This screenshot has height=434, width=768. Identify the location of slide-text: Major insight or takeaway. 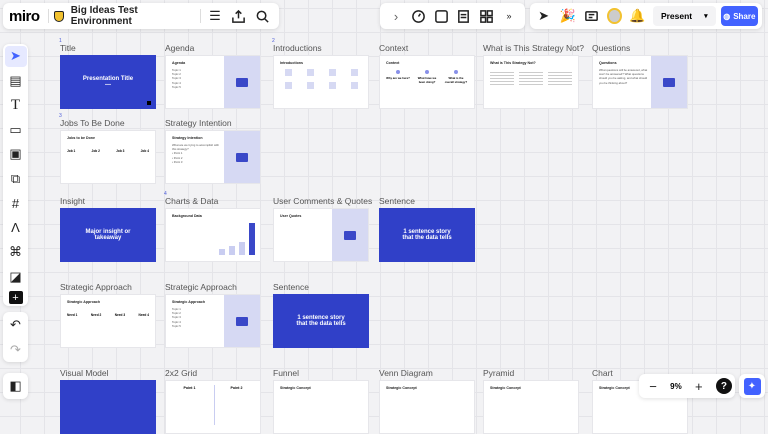
(108, 235).